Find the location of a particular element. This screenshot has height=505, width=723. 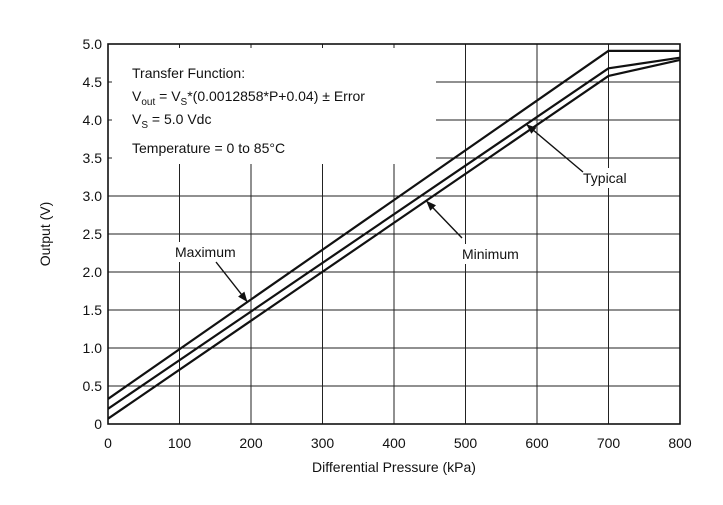

y-tick-labels: 0 0.5 1.0 1.5 2.0 2.5 3.0 3.5 4.0 4.5 5.0 is located at coordinates (93, 234).